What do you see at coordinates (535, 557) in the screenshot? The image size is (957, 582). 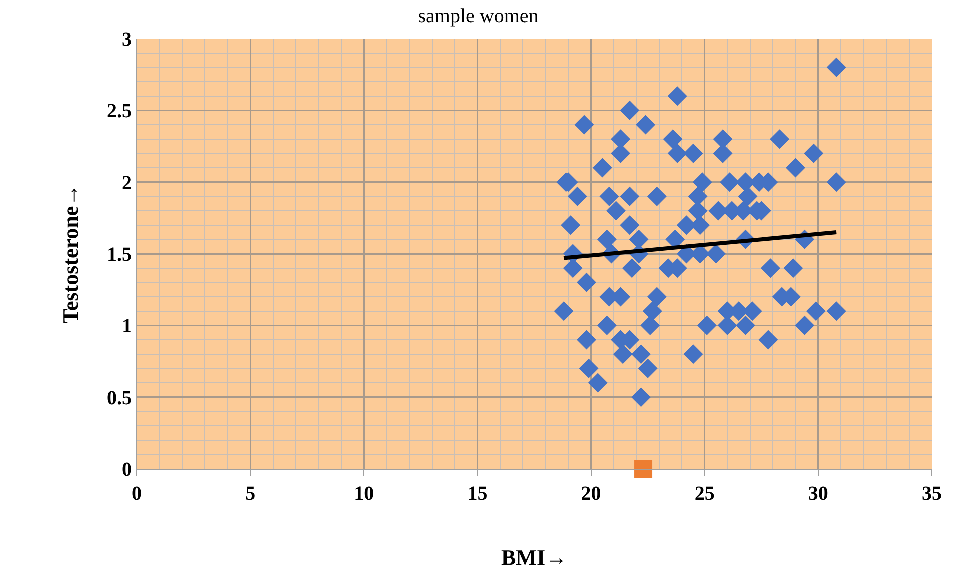 I see `x-axis-title: BMI→` at bounding box center [535, 557].